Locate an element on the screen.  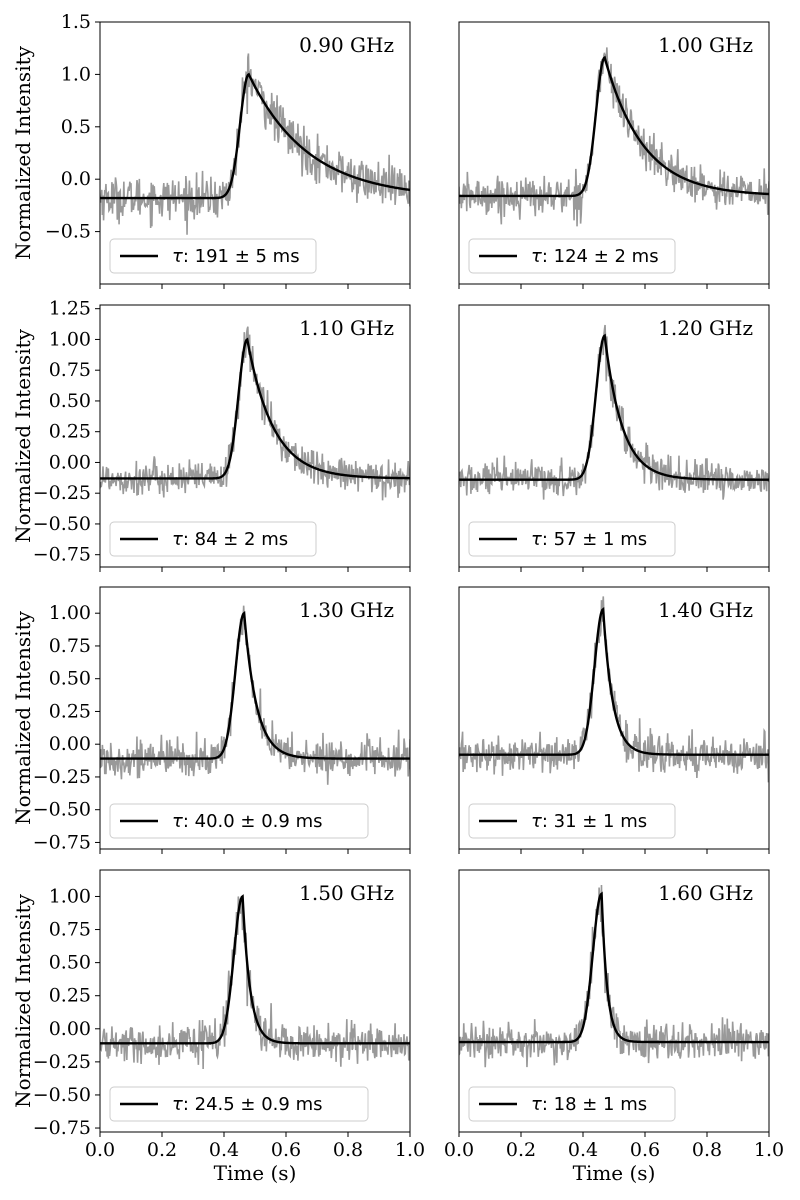
y-tick-label: 0.5 is located at coordinates (76, 127).